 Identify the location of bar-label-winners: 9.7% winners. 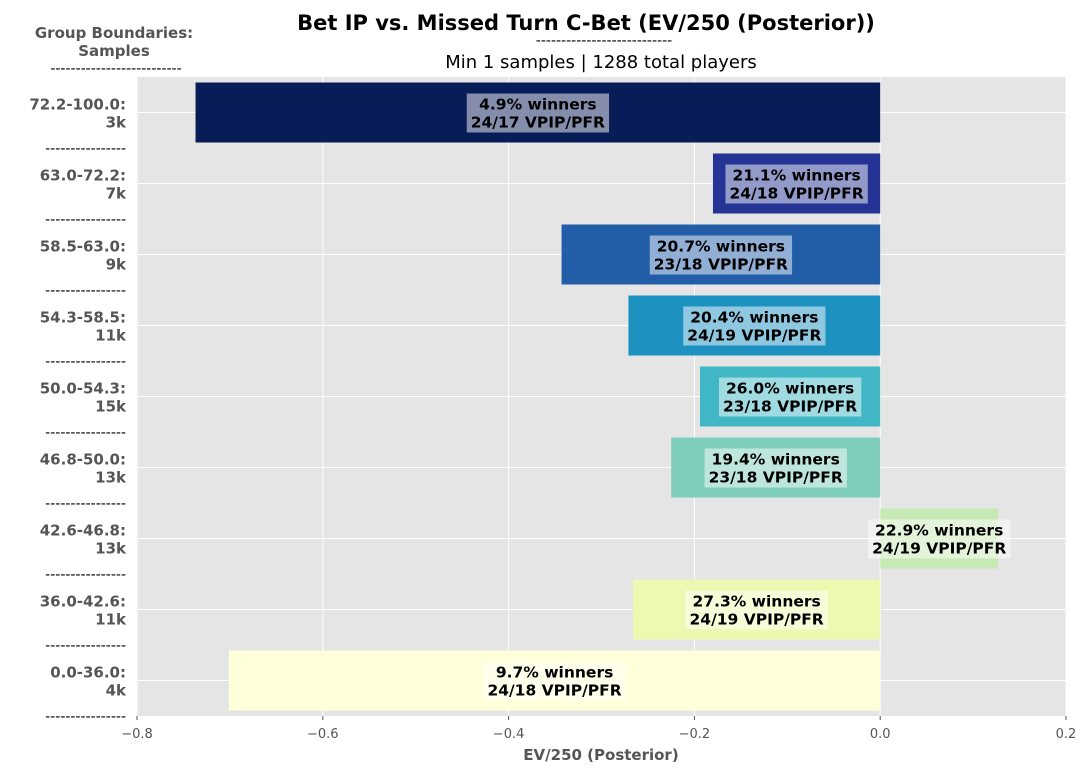
(554, 673).